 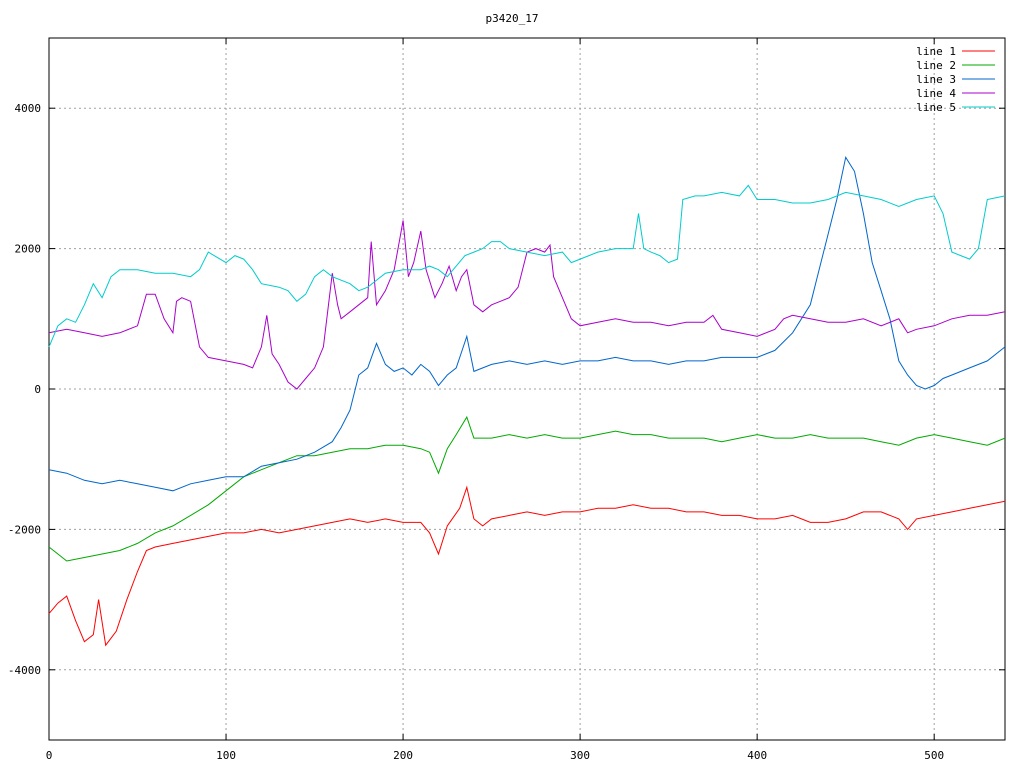 I want to click on legend-label-5: line 5, so click(x=936, y=107).